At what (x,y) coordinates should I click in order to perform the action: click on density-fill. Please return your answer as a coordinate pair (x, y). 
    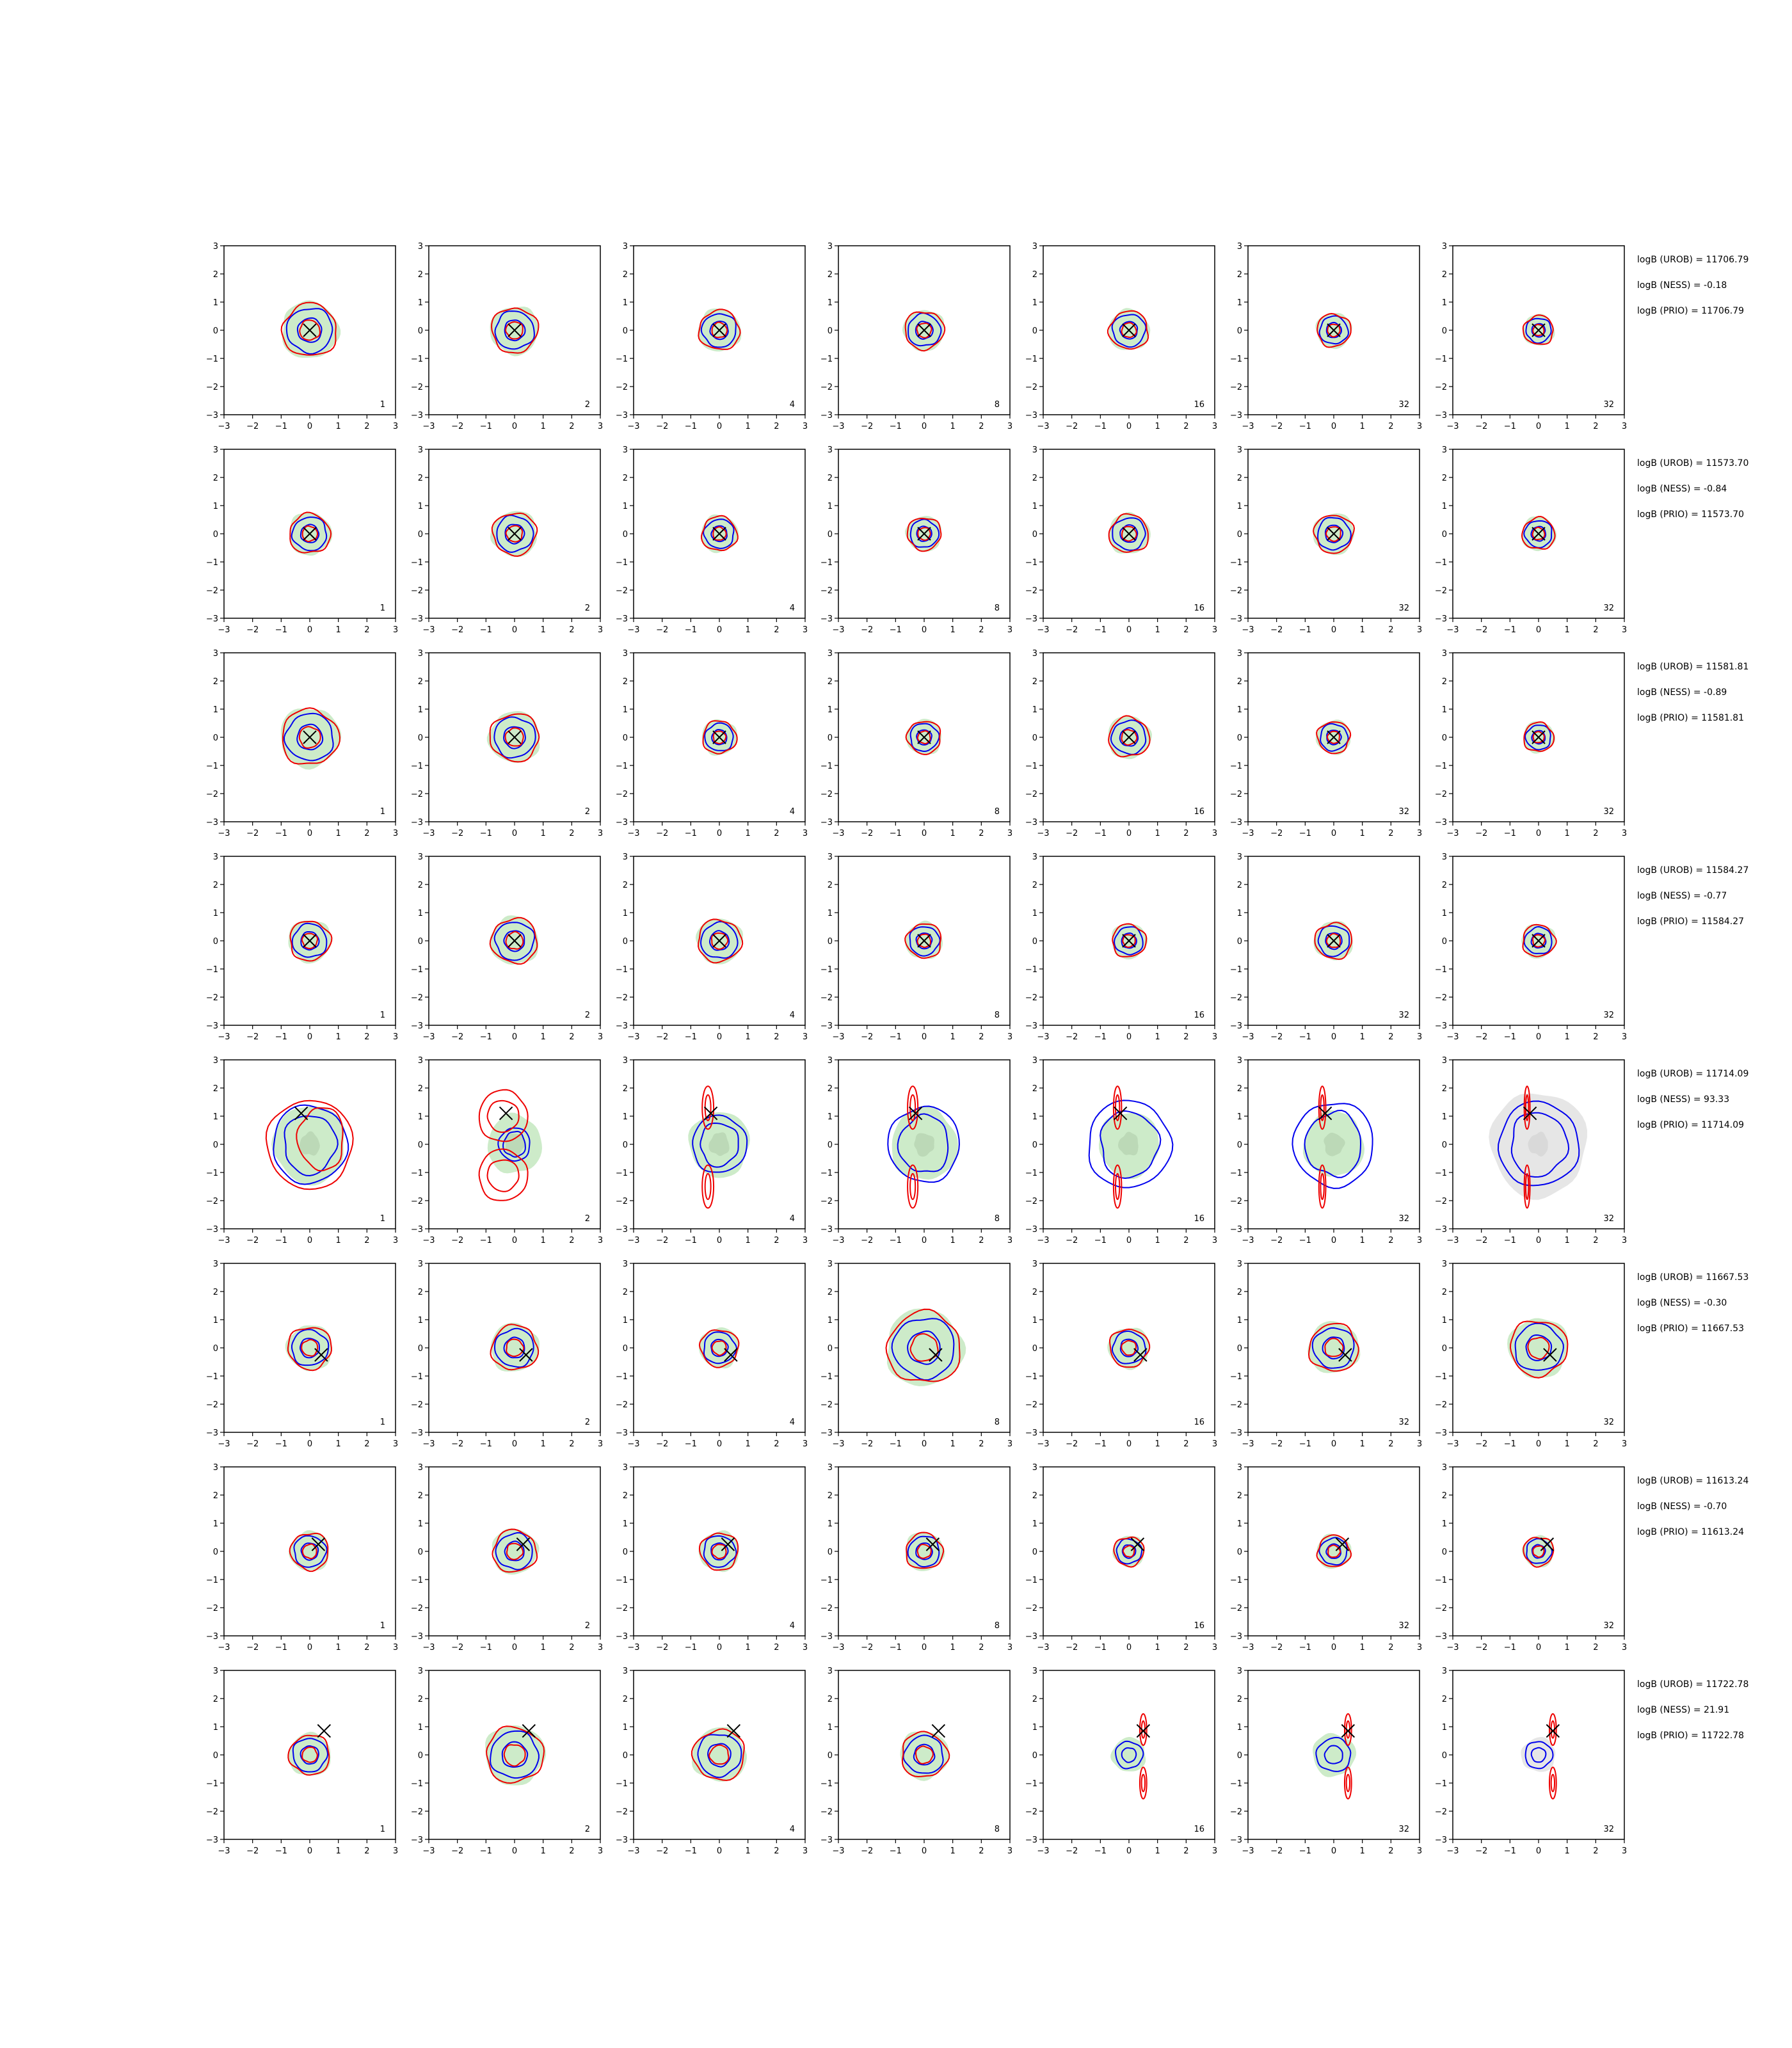
    Looking at the image, I should click on (924, 939).